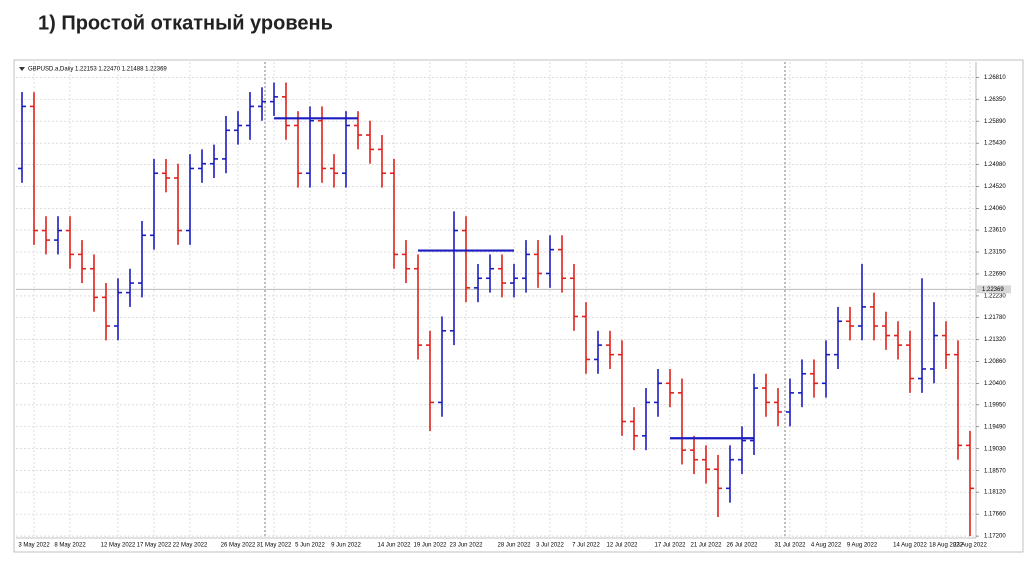  What do you see at coordinates (742, 546) in the screenshot?
I see `x-tick-label: 26 Jul 2022` at bounding box center [742, 546].